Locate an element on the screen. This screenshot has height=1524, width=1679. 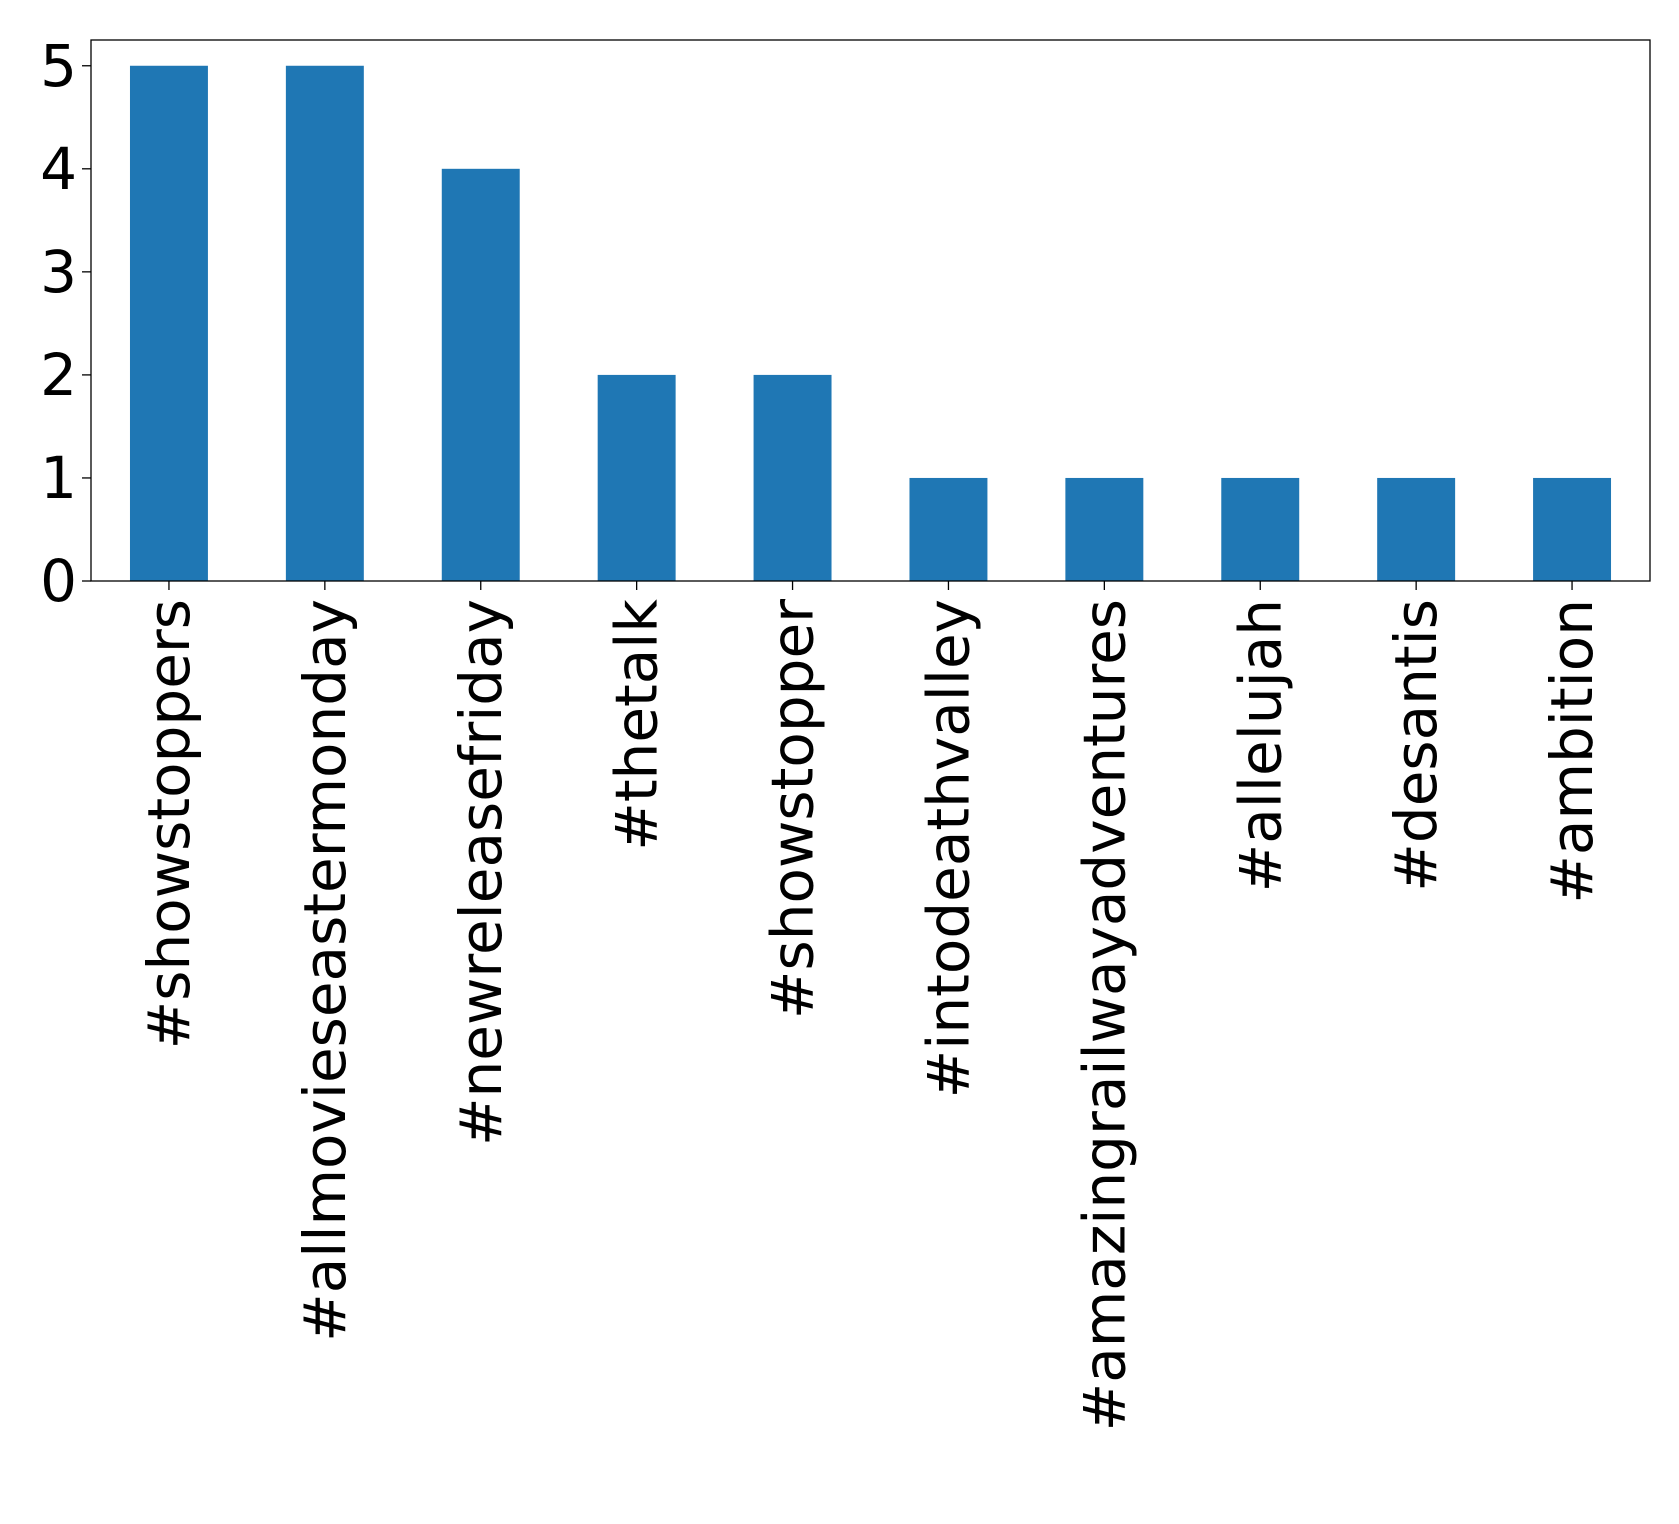
x-tick-label: #desantis is located at coordinates (1416, 745).